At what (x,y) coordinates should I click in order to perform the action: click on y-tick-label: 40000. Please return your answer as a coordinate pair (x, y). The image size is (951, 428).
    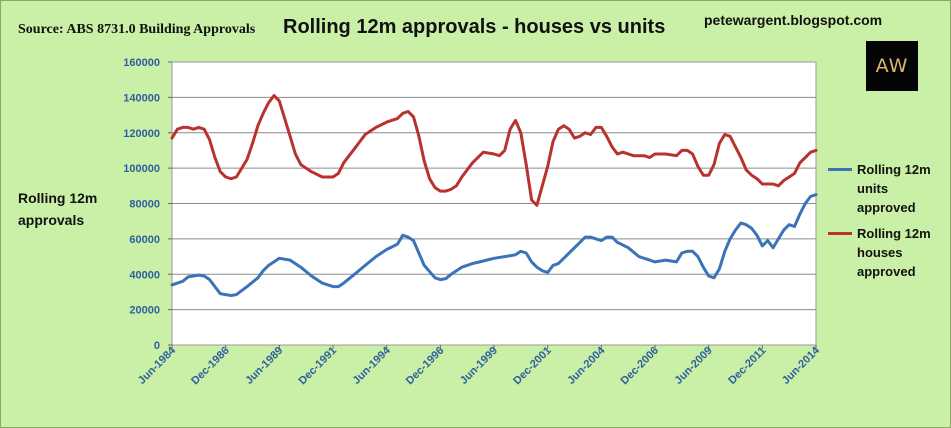
    Looking at the image, I should click on (144, 275).